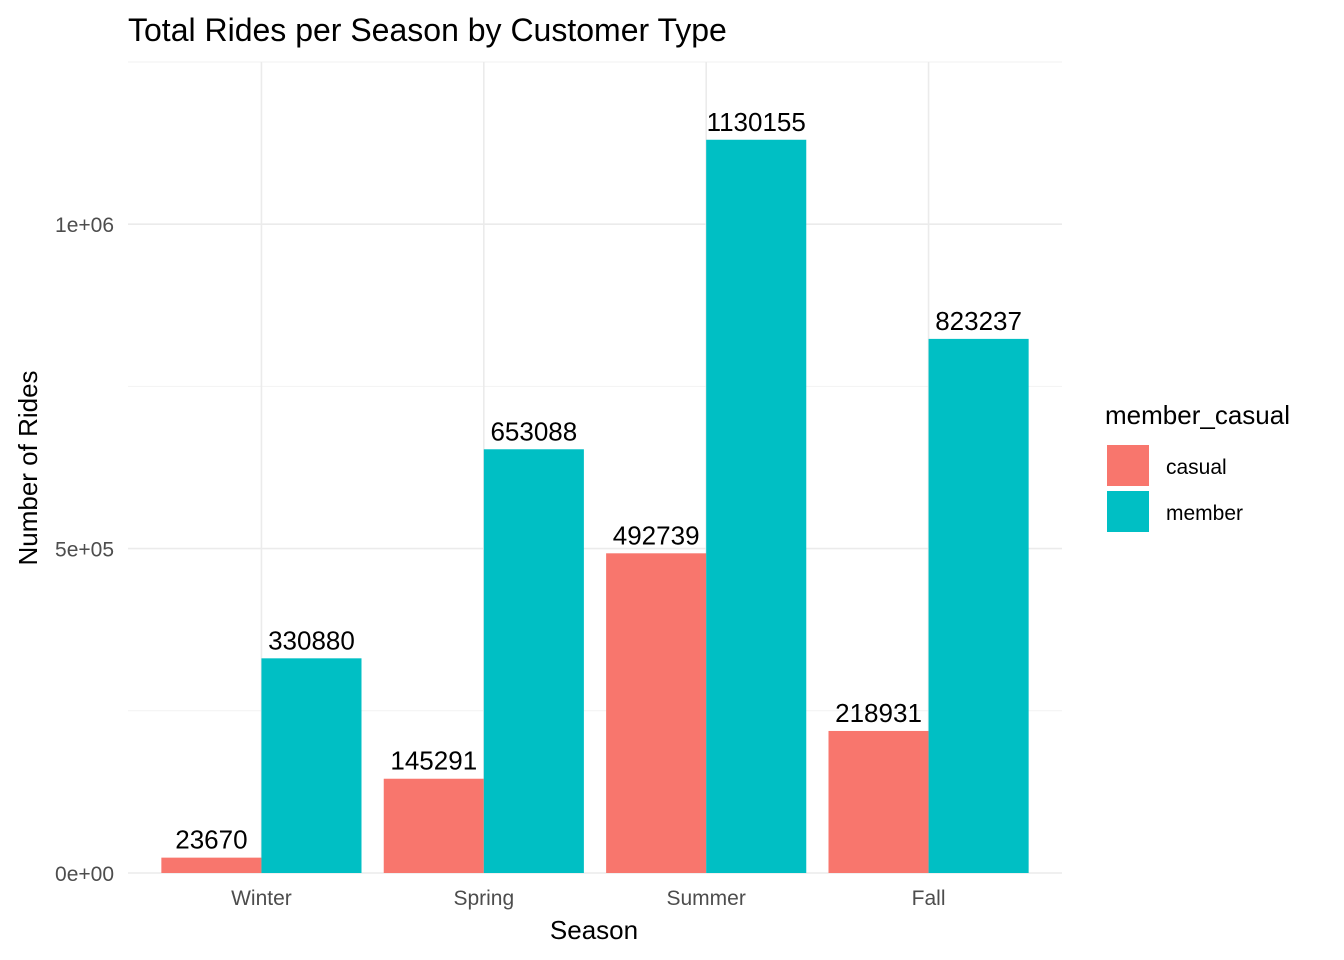  Describe the element at coordinates (211, 840) in the screenshot. I see `data-label-casual-winter: 23670` at that location.